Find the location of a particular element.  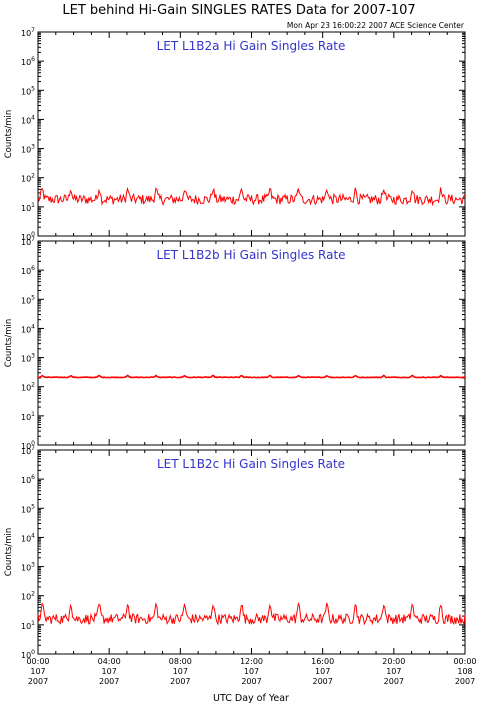

x-tick-label-time: 04:00 is located at coordinates (109, 661).